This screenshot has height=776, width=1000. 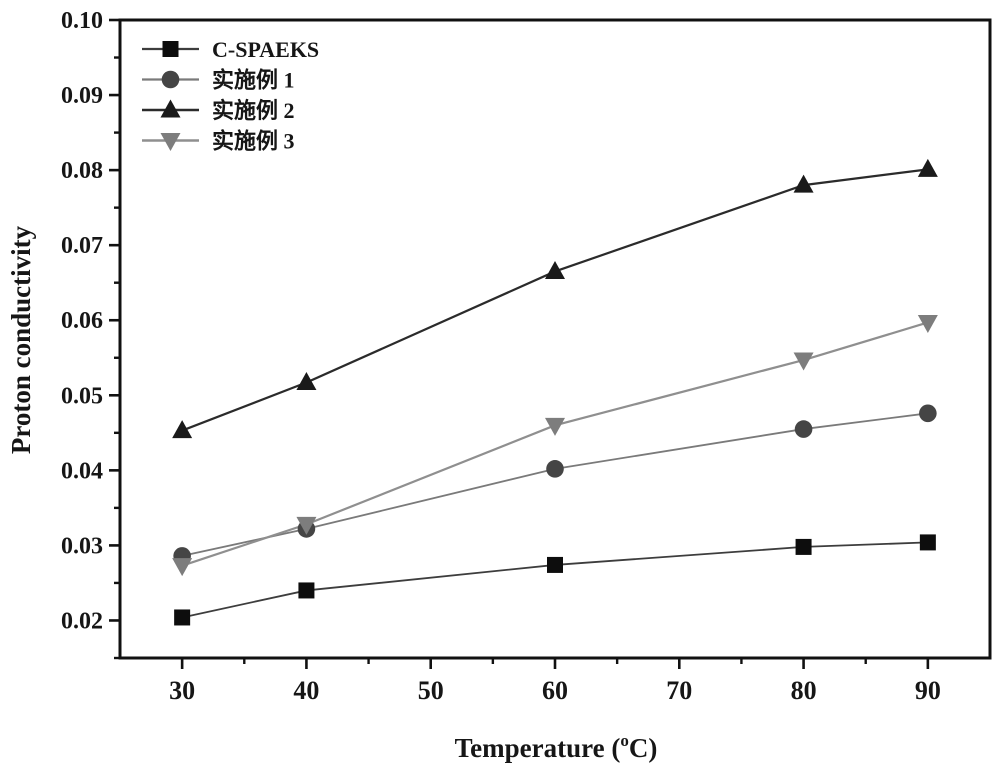 What do you see at coordinates (82, 21) in the screenshot?
I see `y-tick-label: 0.10` at bounding box center [82, 21].